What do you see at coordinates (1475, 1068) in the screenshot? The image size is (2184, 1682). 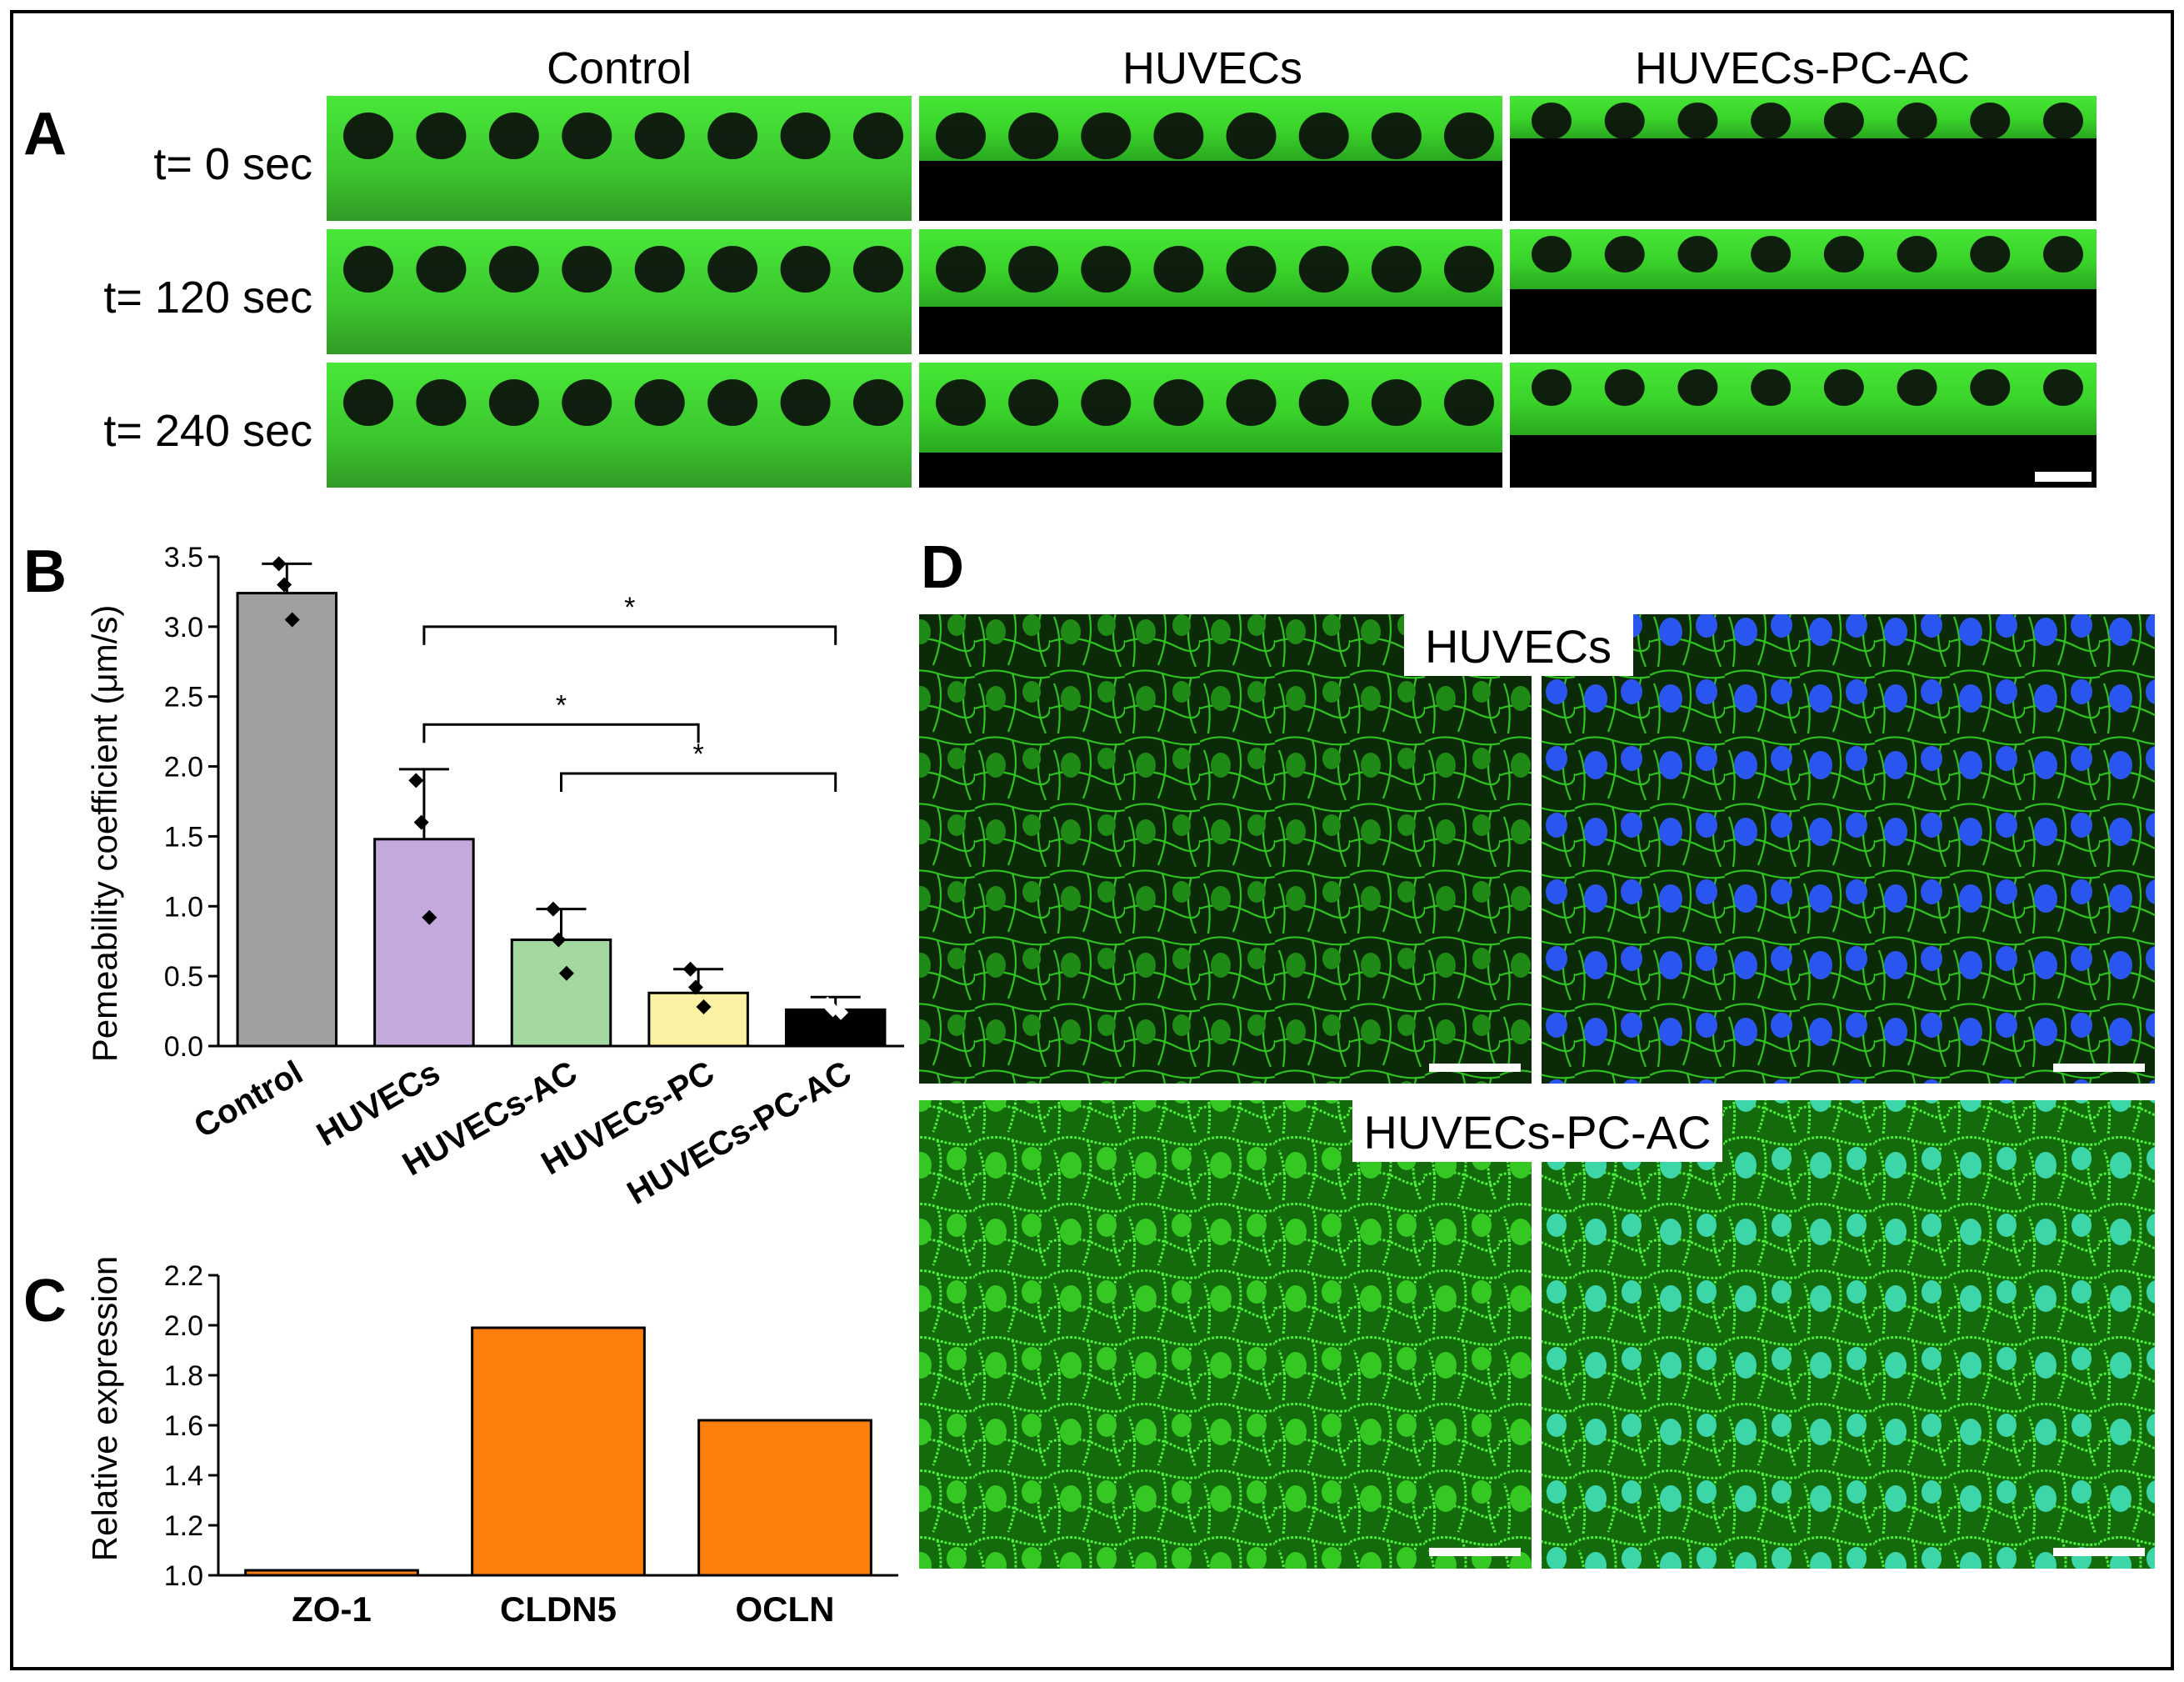 I see `scale-bar-d1` at bounding box center [1475, 1068].